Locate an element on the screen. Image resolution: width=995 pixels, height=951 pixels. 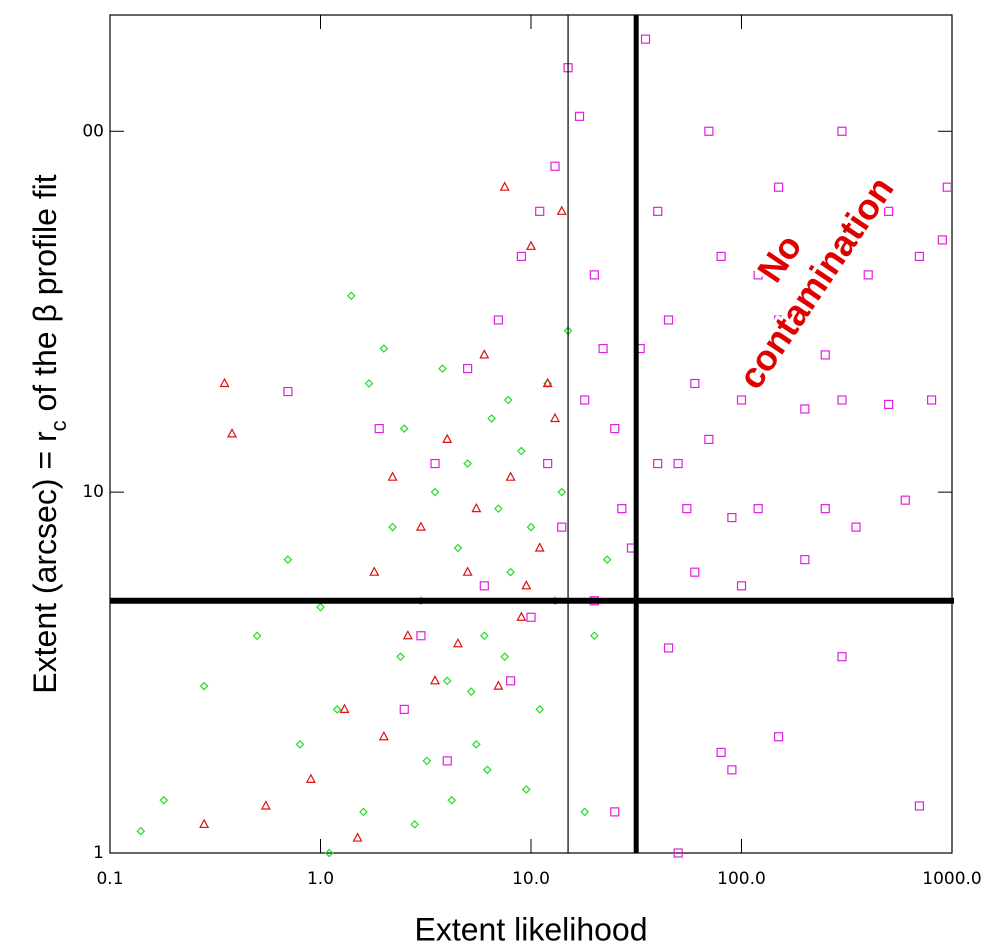
annotation-text: contamination is located at coordinates (816, 282).